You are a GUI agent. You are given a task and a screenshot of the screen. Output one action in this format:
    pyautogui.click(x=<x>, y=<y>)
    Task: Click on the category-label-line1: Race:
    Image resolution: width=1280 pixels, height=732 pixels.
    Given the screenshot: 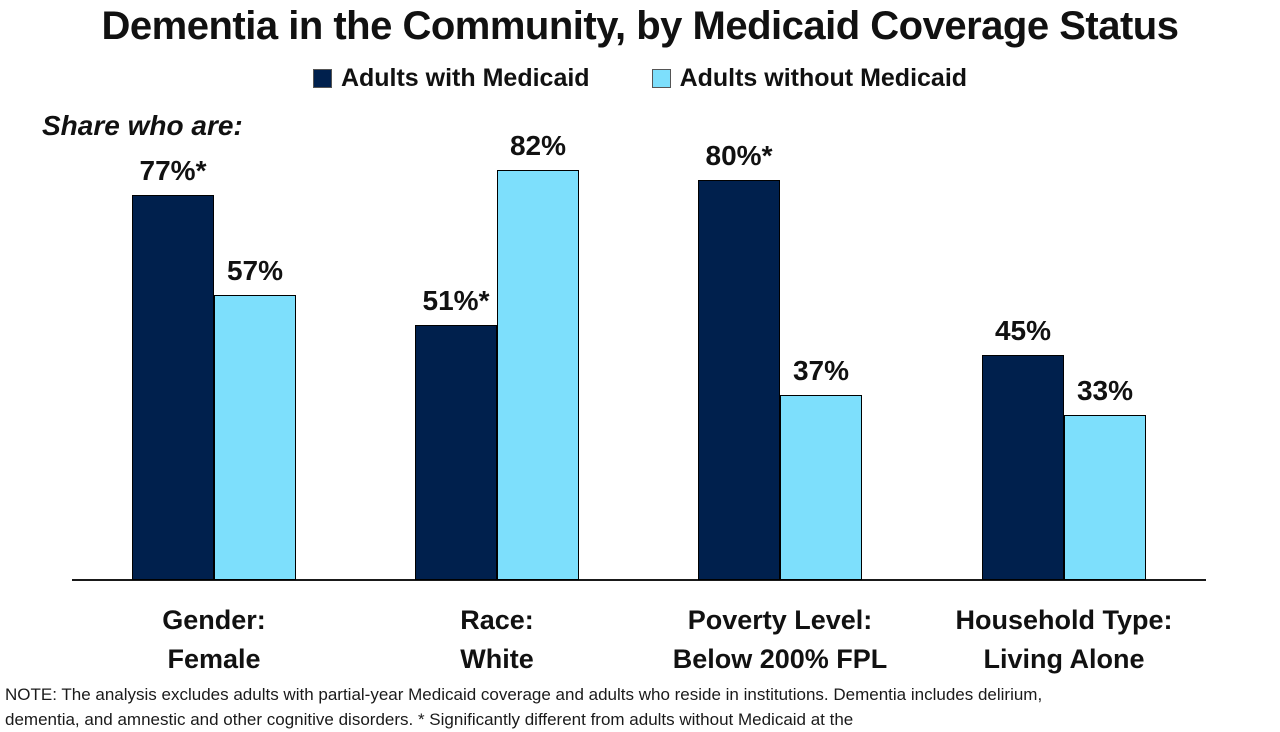 What is the action you would take?
    pyautogui.click(x=497, y=620)
    